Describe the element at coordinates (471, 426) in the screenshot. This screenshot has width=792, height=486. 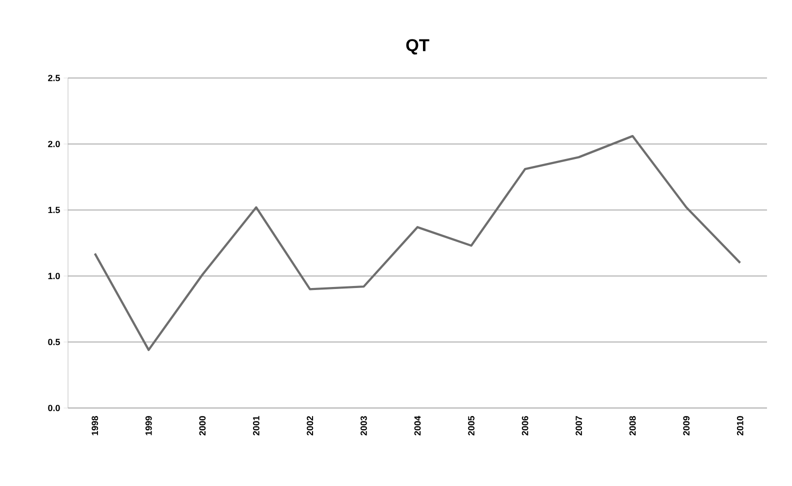
I see `x-tick-label: 2005` at that location.